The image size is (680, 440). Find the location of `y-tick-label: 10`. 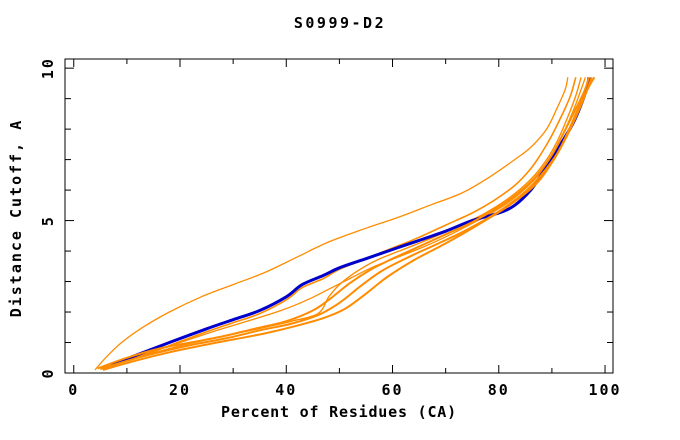

y-tick-label: 10 is located at coordinates (48, 68).